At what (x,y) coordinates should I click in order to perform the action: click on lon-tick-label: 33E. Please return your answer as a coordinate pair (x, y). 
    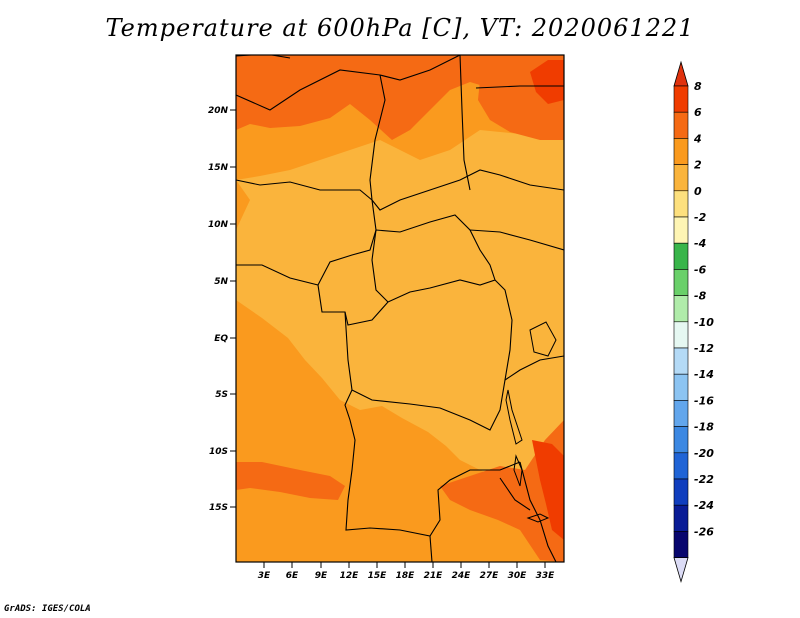
    Looking at the image, I should click on (546, 576).